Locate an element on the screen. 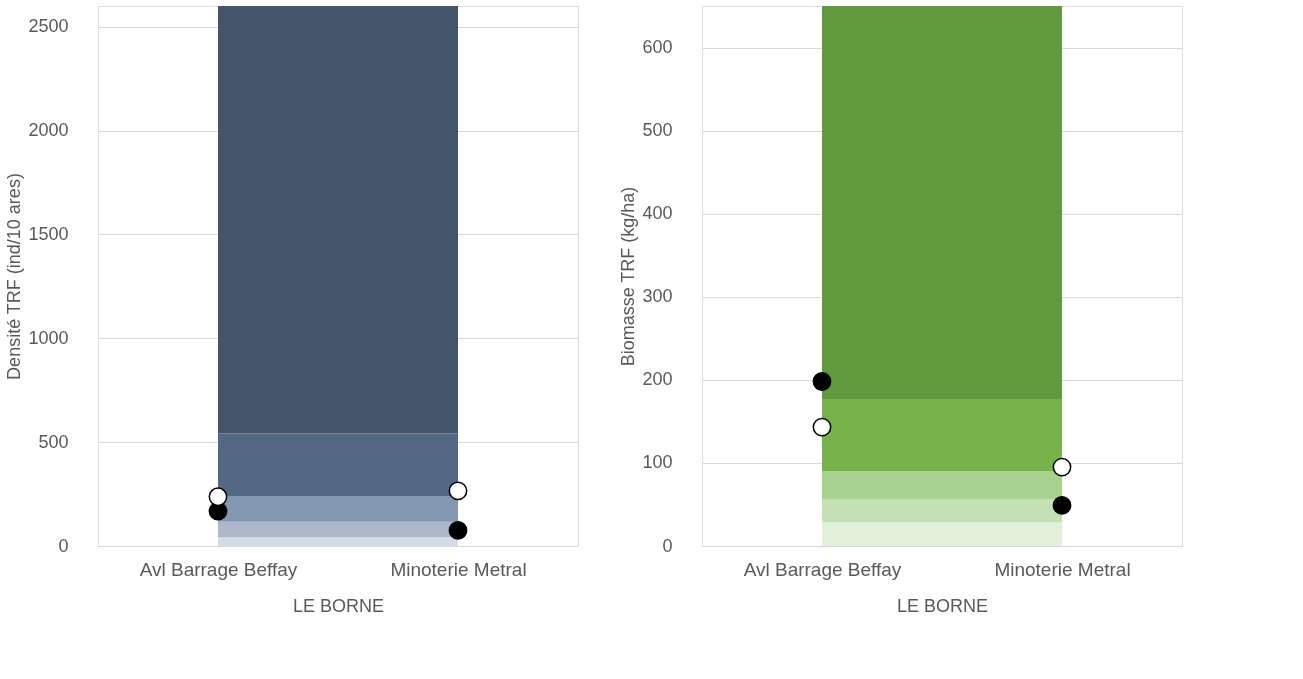 This screenshot has height=679, width=1303. y-tick-label: 400 is located at coordinates (657, 213).